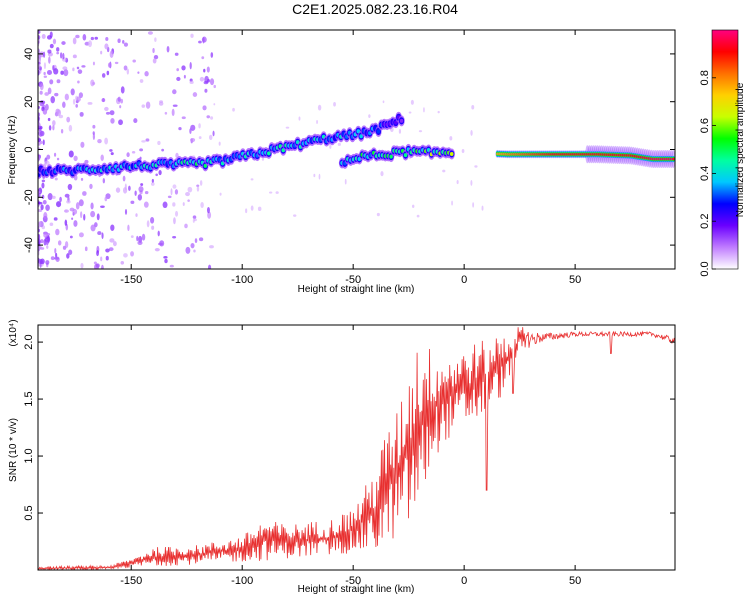 The height and width of the screenshot is (600, 750). What do you see at coordinates (707, 173) in the screenshot?
I see `colorbar-ticks: 0.0 0.2 0.4 0.6 0.8` at bounding box center [707, 173].